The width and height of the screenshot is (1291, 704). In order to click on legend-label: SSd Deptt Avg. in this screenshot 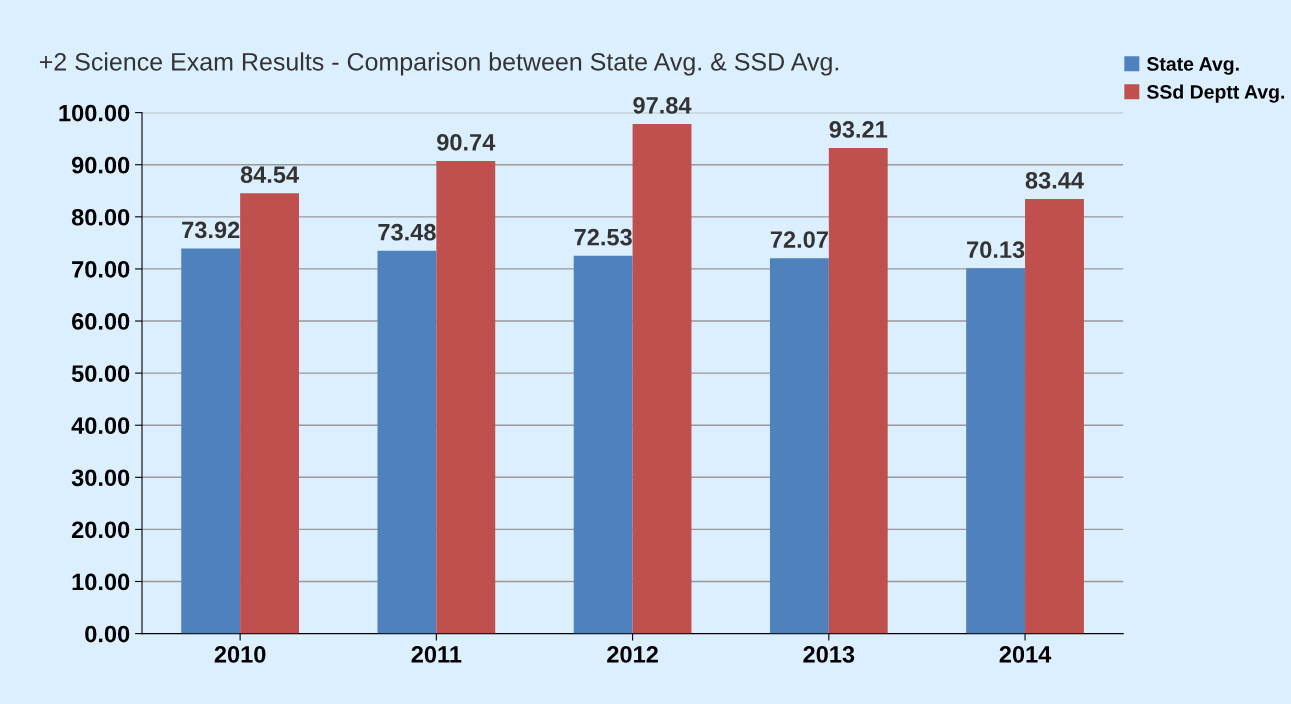, I will do `click(1215, 93)`.